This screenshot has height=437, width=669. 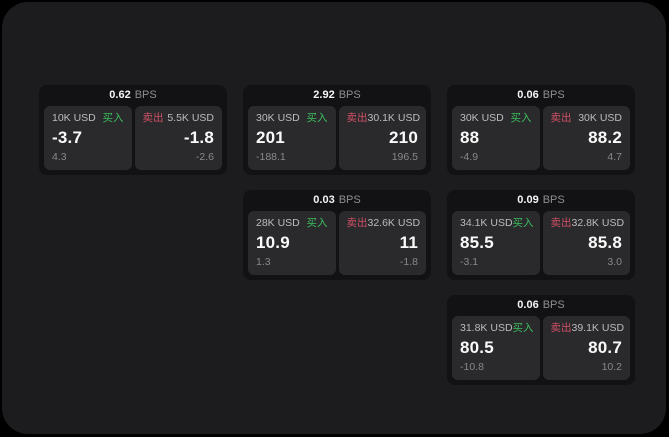 I want to click on buy-amount: 31.8K USD, so click(x=486, y=328).